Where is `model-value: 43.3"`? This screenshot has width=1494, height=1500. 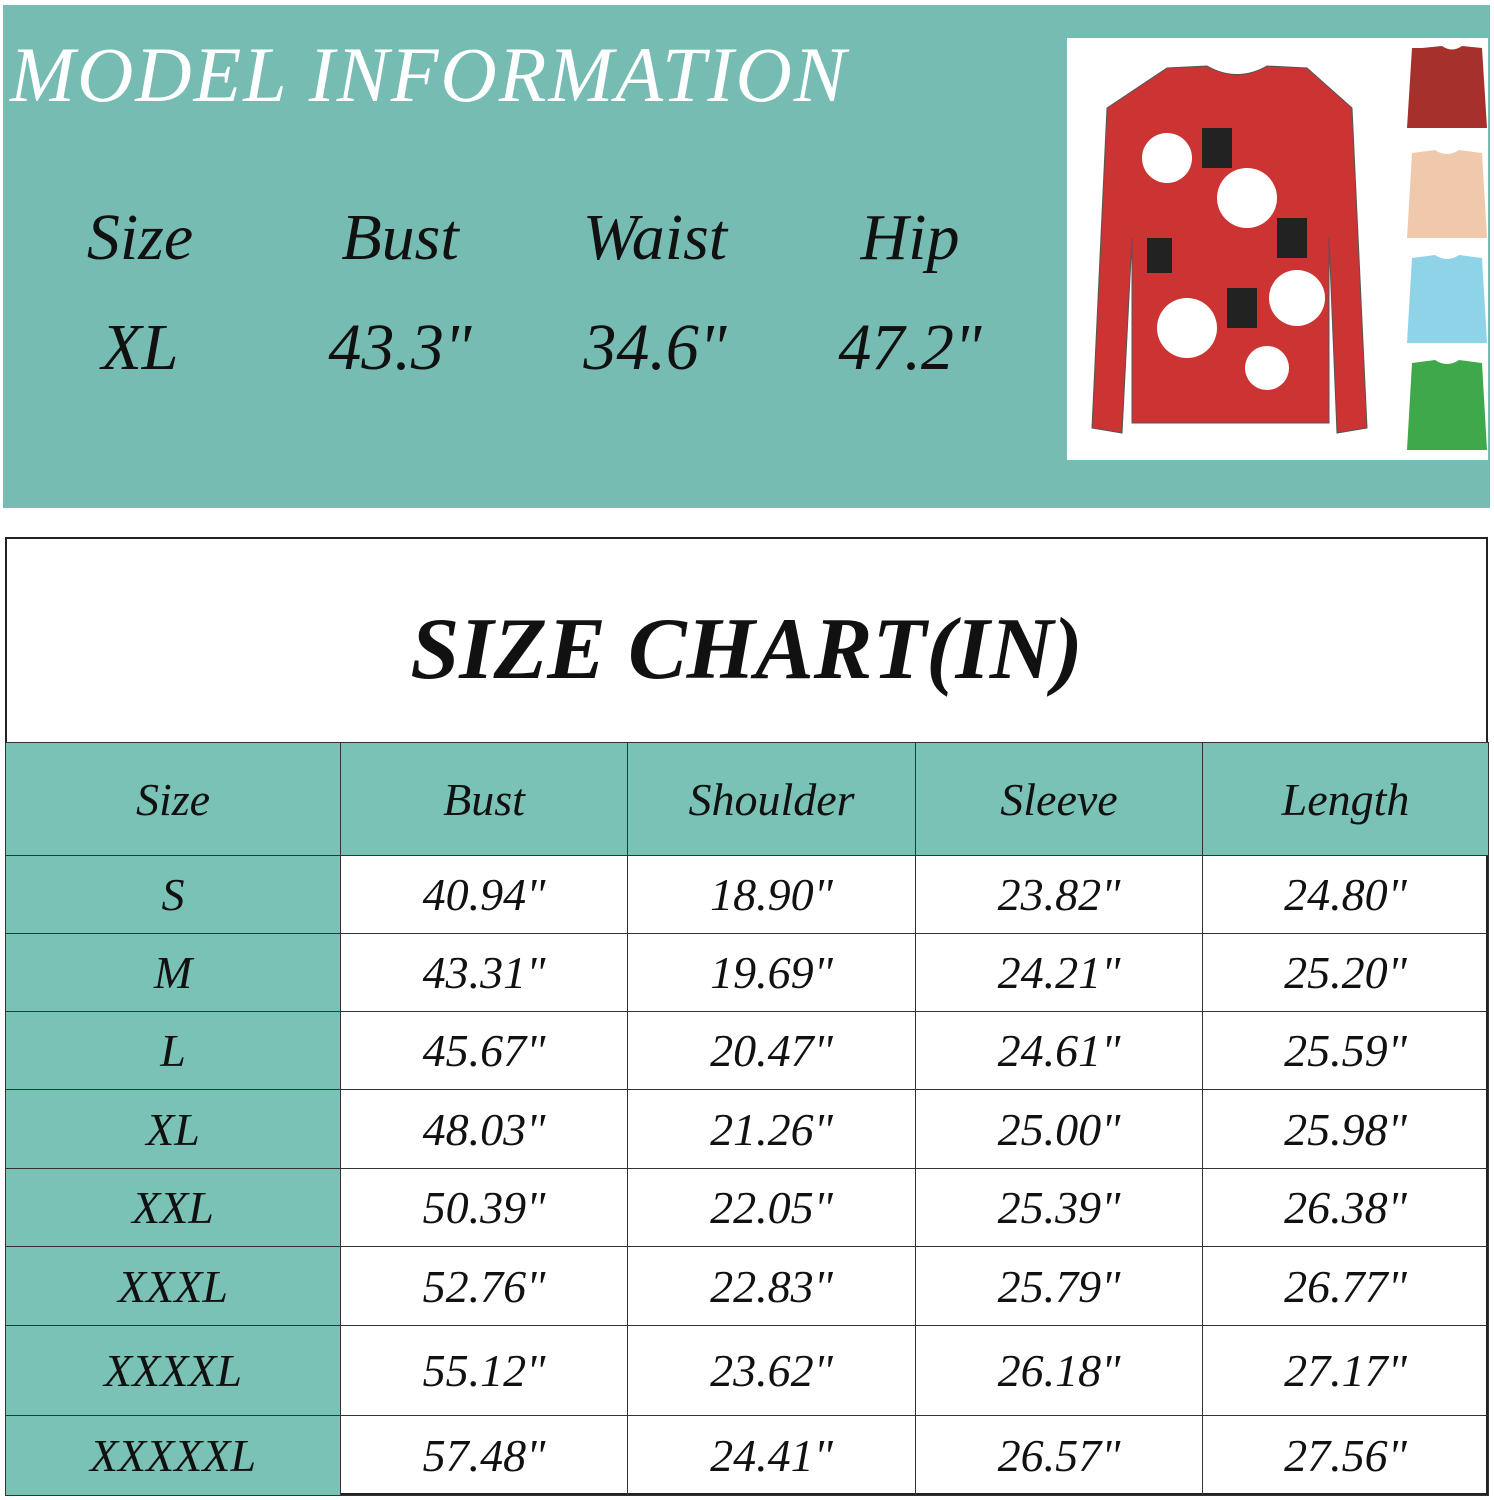
model-value: 43.3" is located at coordinates (400, 347).